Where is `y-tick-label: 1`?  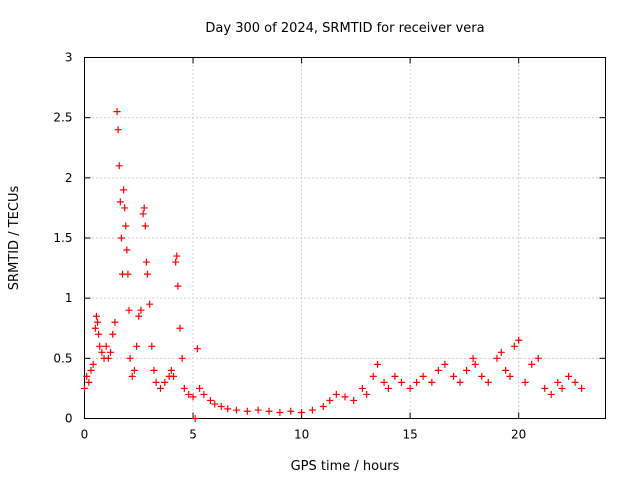 y-tick-label: 1 is located at coordinates (69, 298).